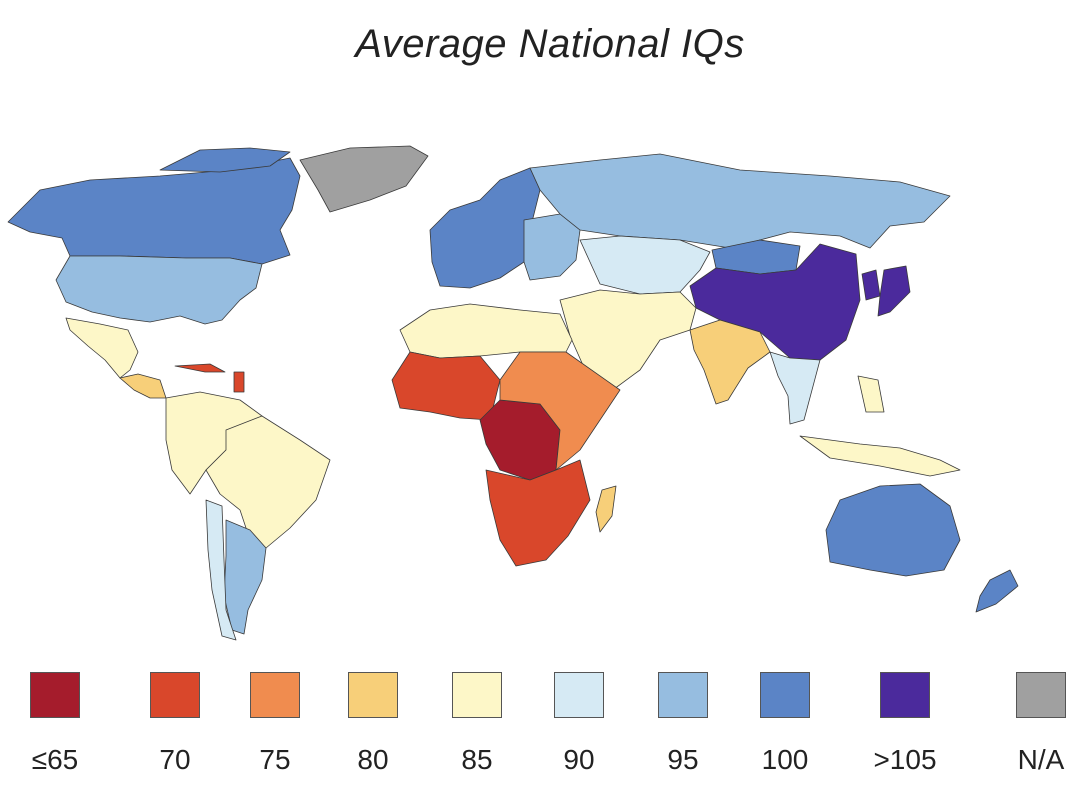  What do you see at coordinates (175, 759) in the screenshot?
I see `legend-label: 70` at bounding box center [175, 759].